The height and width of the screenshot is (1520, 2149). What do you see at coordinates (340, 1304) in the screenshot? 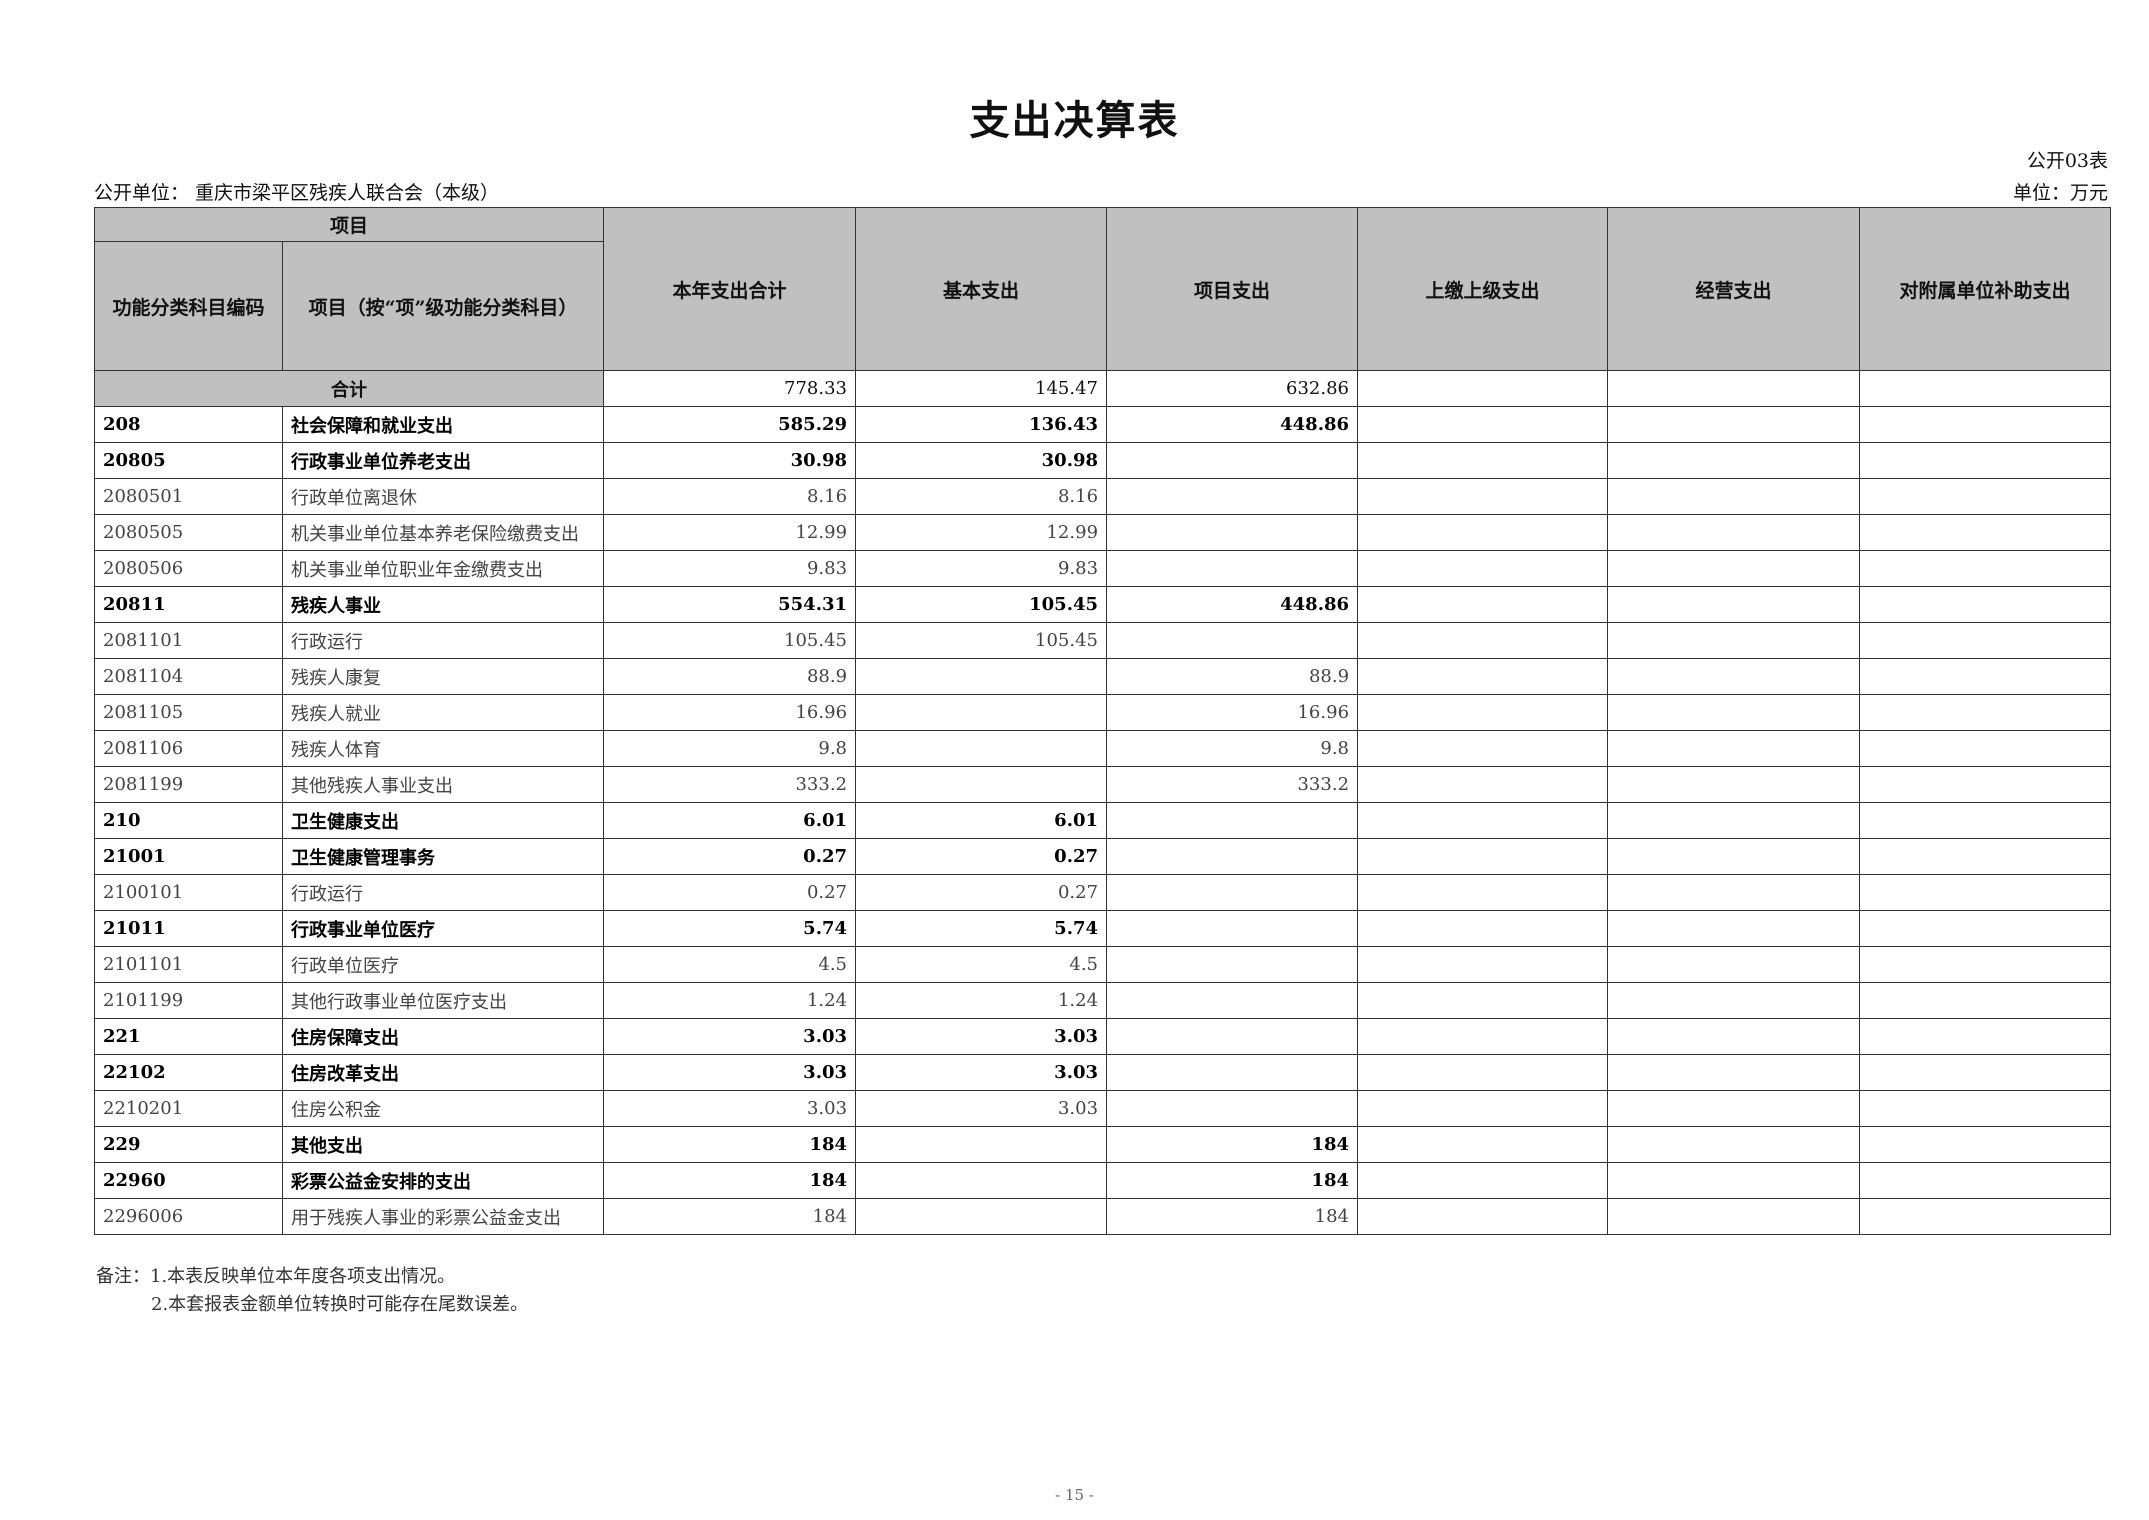
I see `note-2: 2.本套报表金额单位转换时可能存在尾数误差。` at bounding box center [340, 1304].